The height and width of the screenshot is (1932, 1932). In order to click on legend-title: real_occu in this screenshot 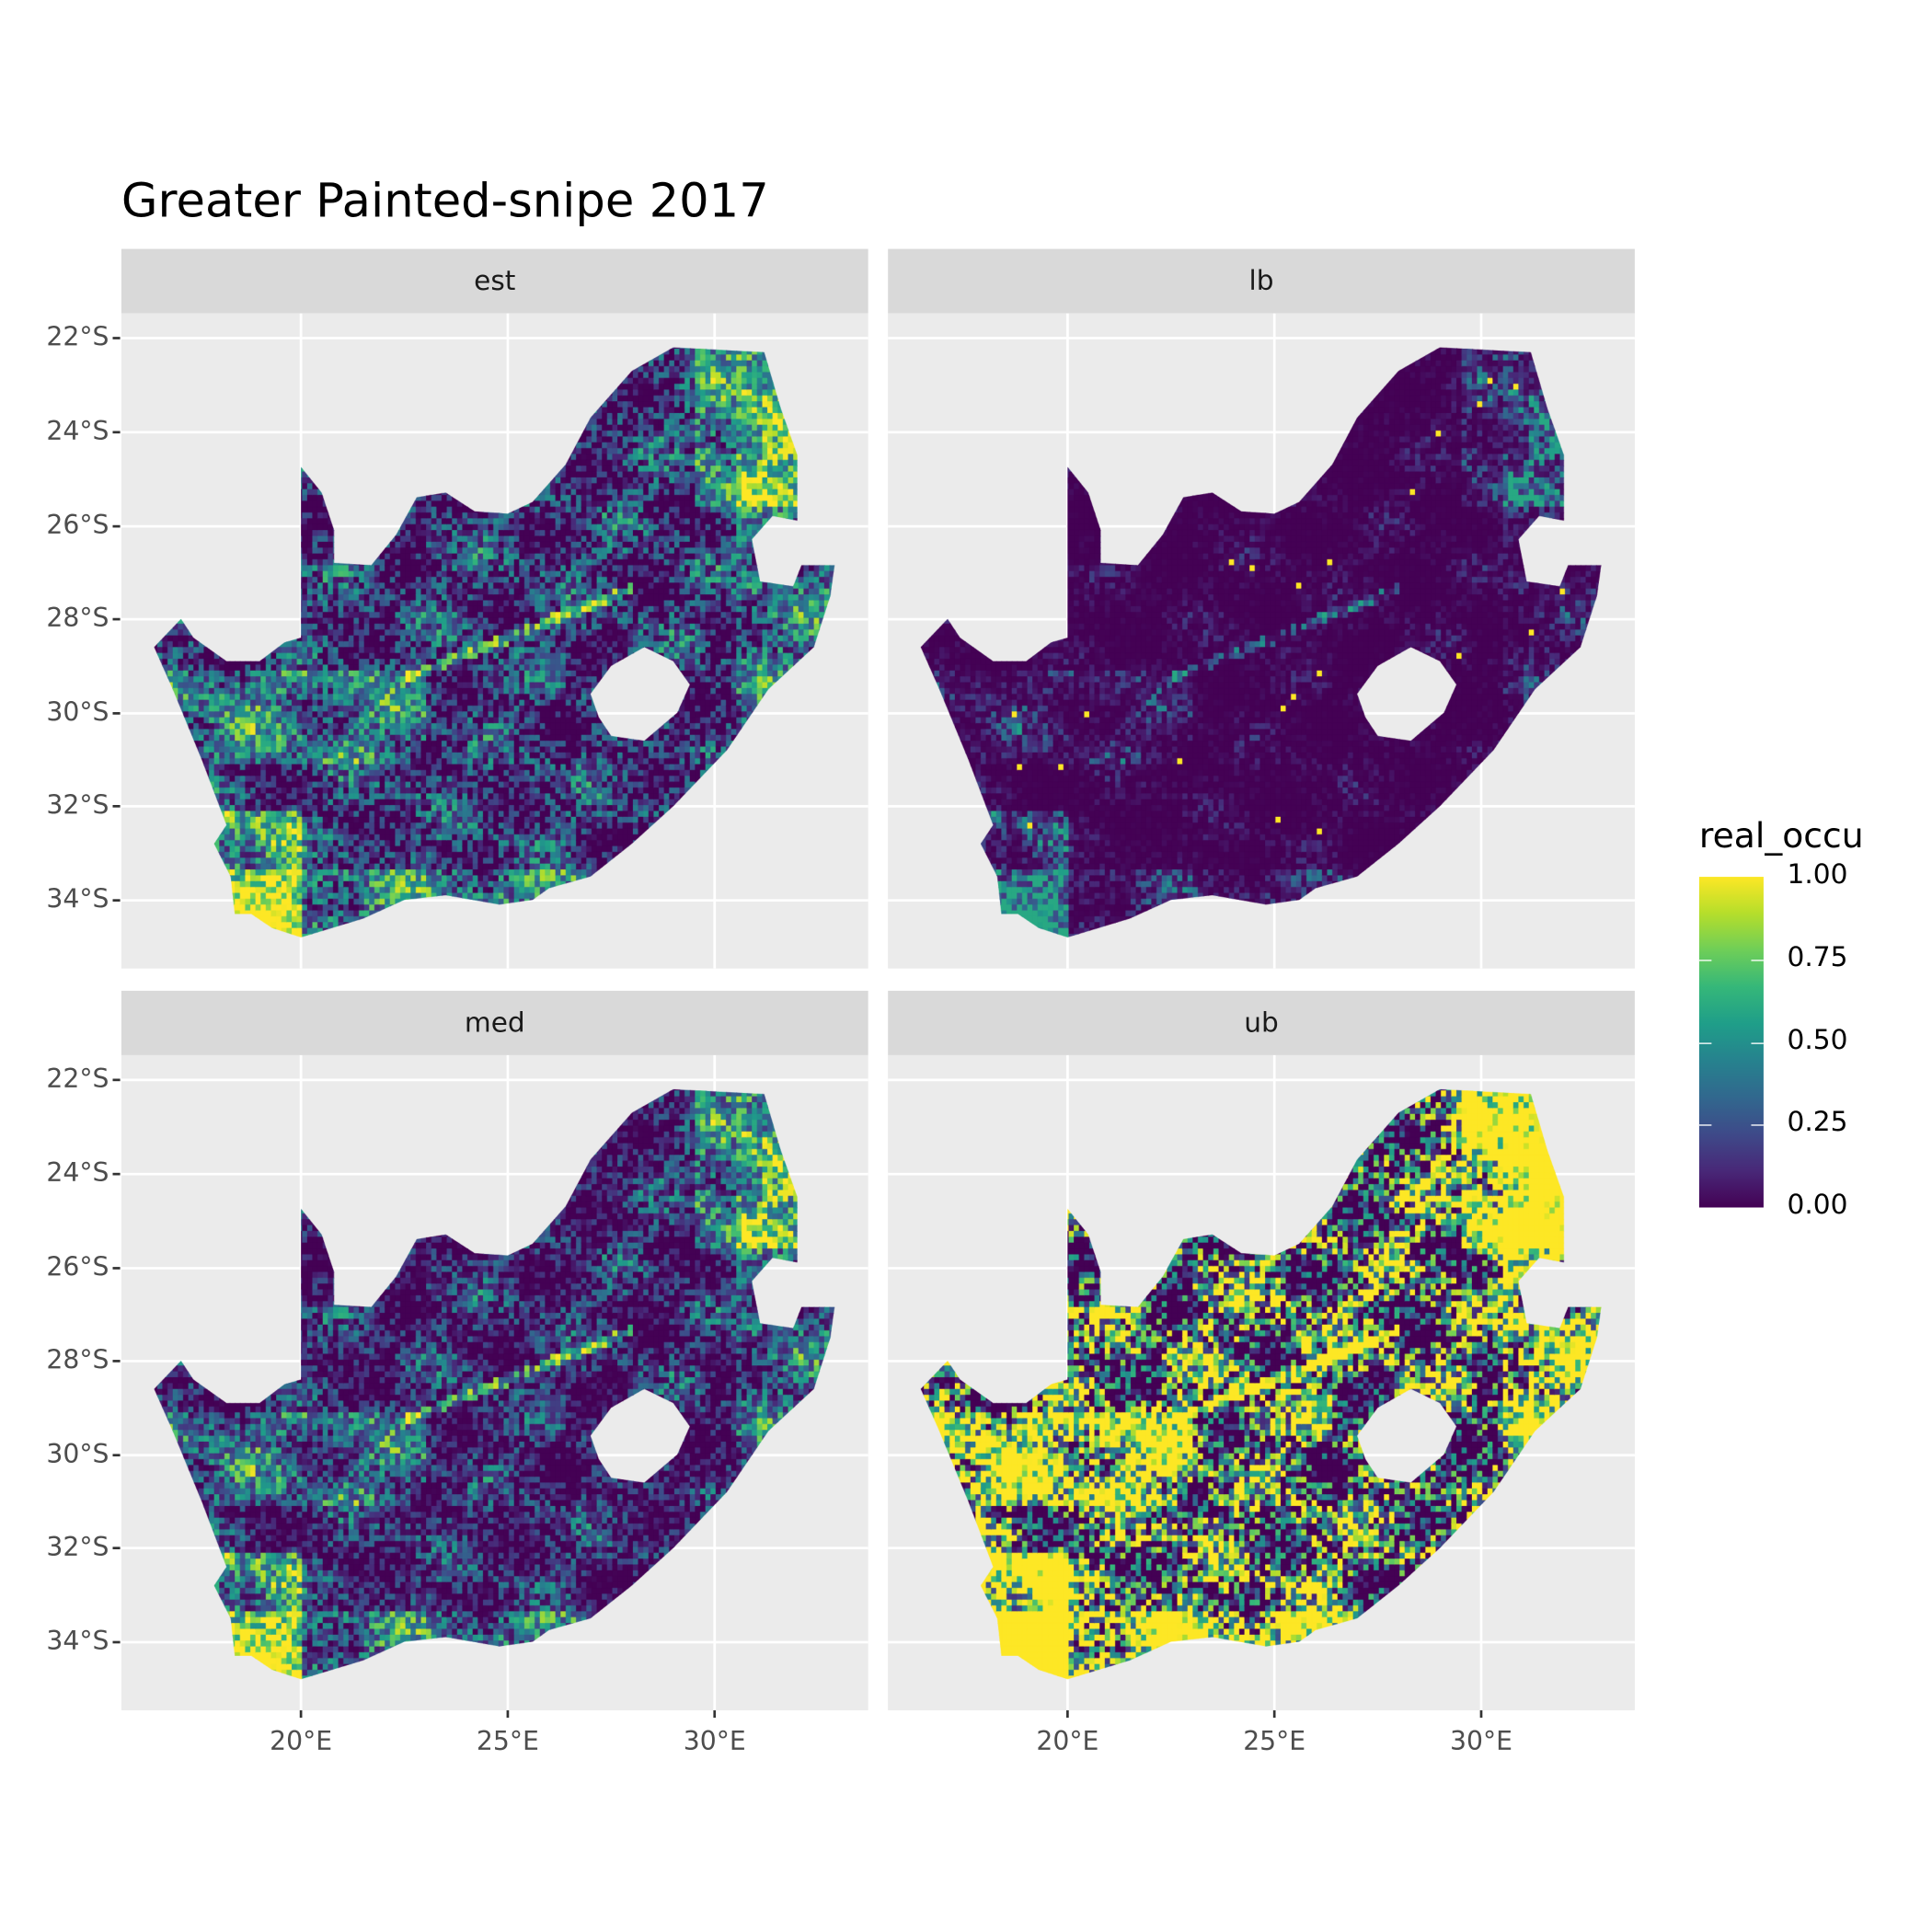, I will do `click(1781, 835)`.